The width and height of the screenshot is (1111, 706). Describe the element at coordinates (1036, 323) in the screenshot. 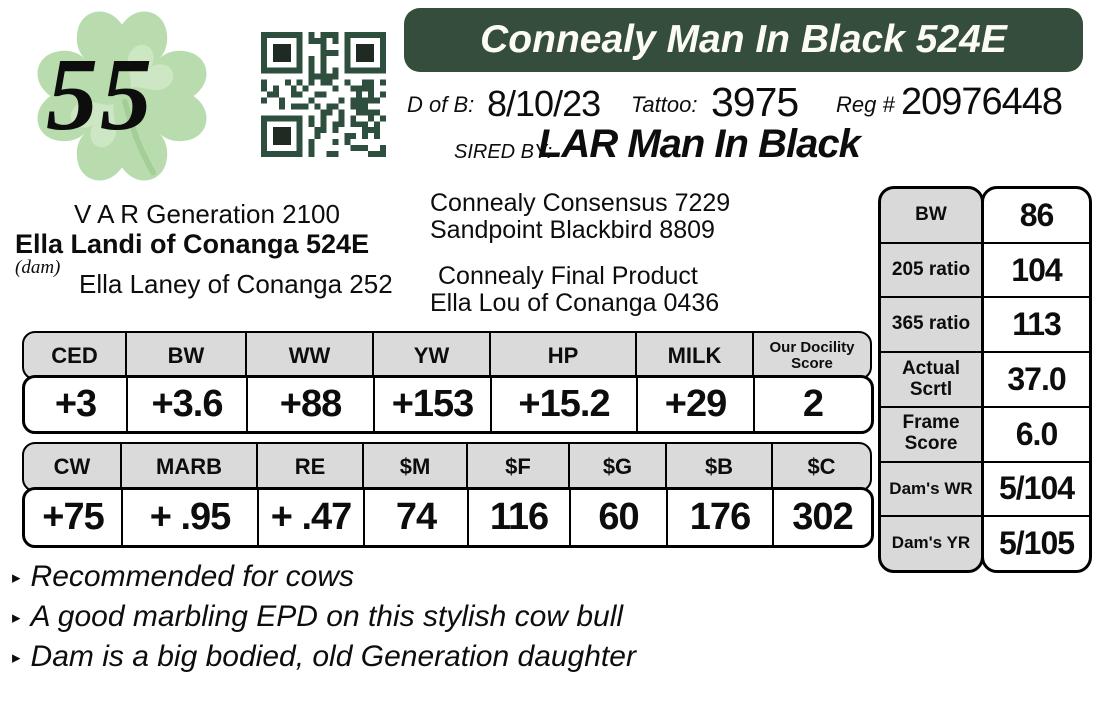

I see `perf-value-365-ratio: 113` at that location.